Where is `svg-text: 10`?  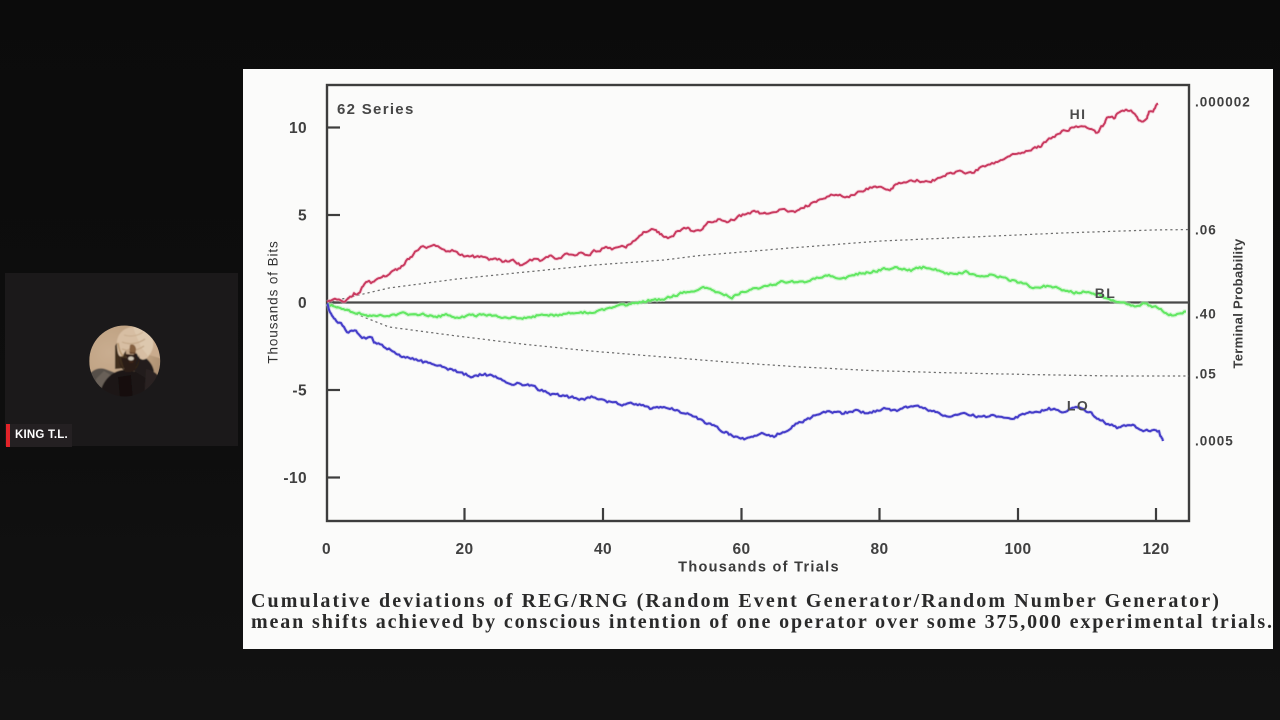 svg-text: 10 is located at coordinates (298, 128).